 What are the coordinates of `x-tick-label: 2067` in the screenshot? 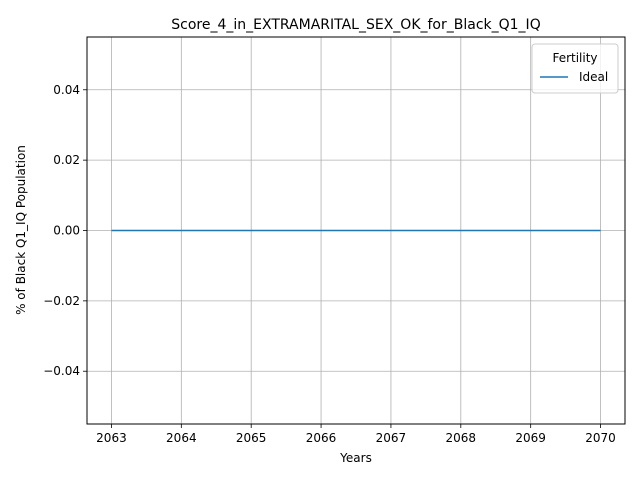 It's located at (391, 438).